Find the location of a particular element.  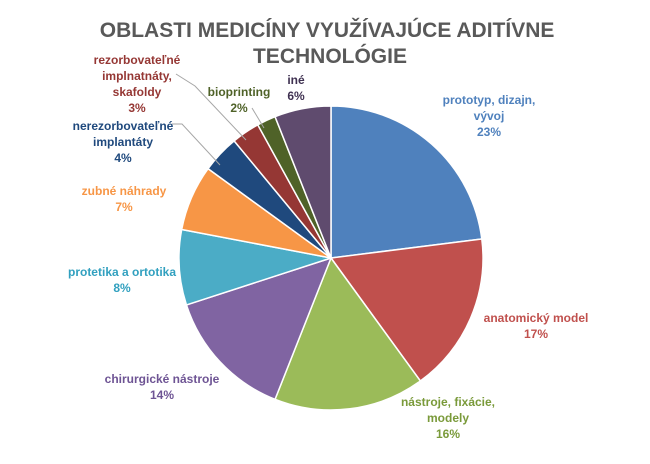

slice-label: rezorbovateľné implnatnáty, skafoldy 3% is located at coordinates (137, 84).